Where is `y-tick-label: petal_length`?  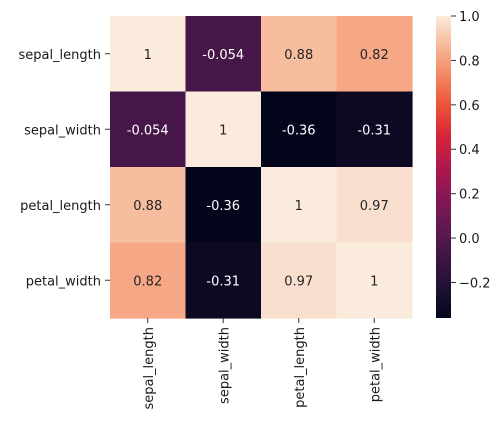 y-tick-label: petal_length is located at coordinates (60, 206).